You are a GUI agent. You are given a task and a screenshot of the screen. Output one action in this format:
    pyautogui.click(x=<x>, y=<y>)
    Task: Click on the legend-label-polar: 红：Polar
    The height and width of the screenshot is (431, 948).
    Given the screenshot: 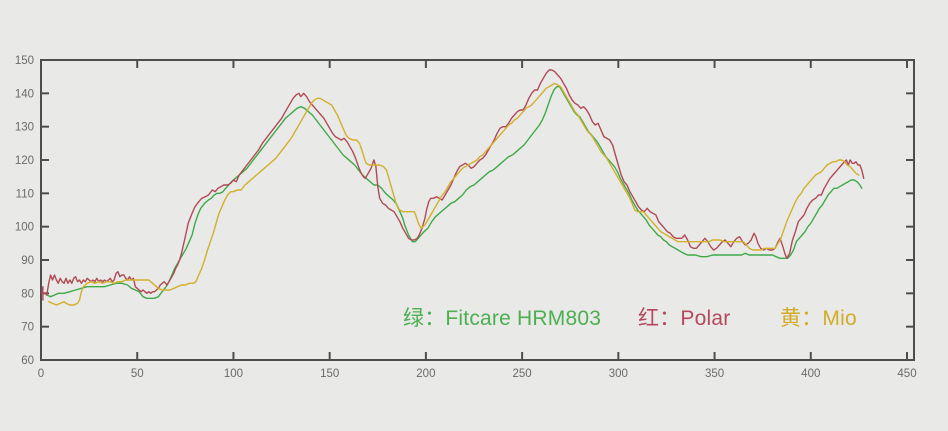 What is the action you would take?
    pyautogui.click(x=684, y=318)
    